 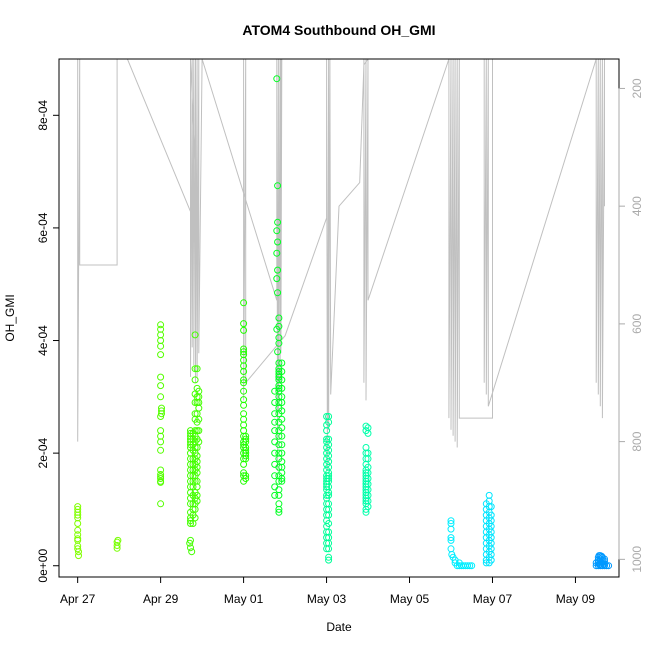 What do you see at coordinates (43, 340) in the screenshot?
I see `y-tick-label: 4e-04` at bounding box center [43, 340].